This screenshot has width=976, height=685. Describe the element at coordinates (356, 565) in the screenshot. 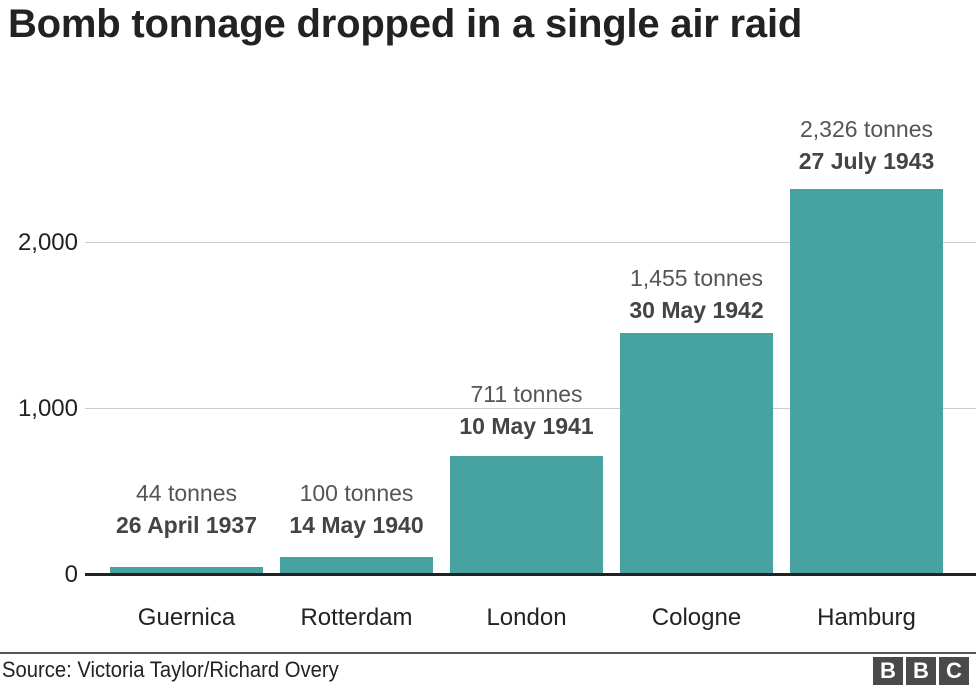

I see `bar-rotterdam` at that location.